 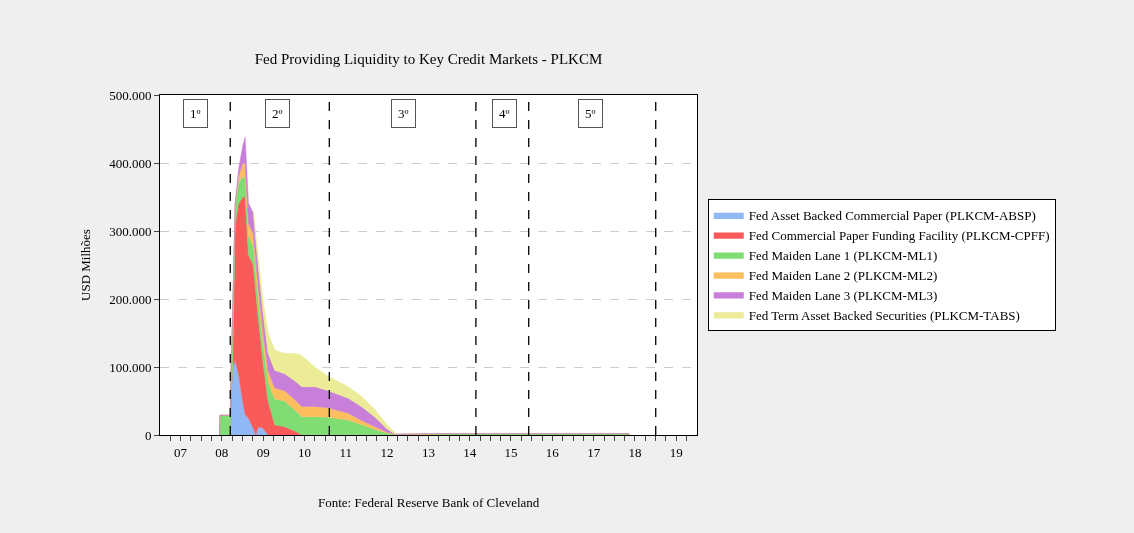 I want to click on x-tick-label: 18, so click(x=635, y=452).